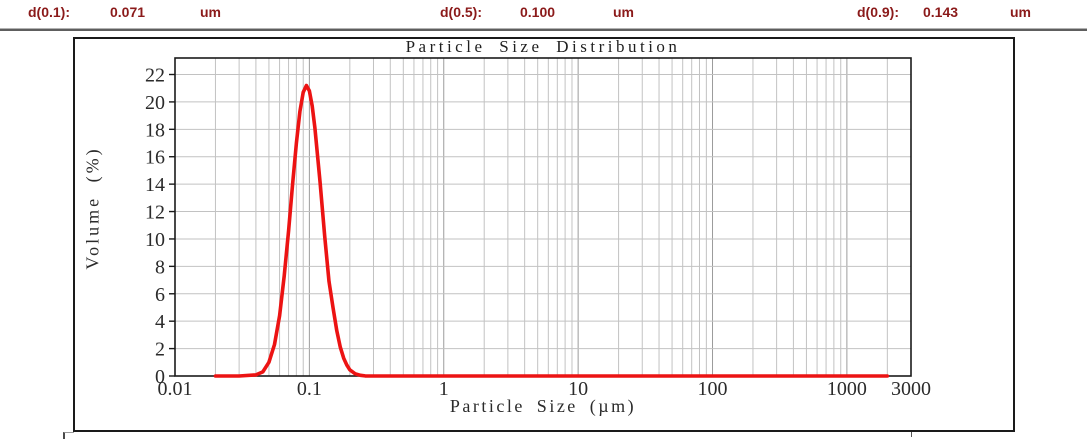  I want to click on y-tick-label: 14, so click(155, 185).